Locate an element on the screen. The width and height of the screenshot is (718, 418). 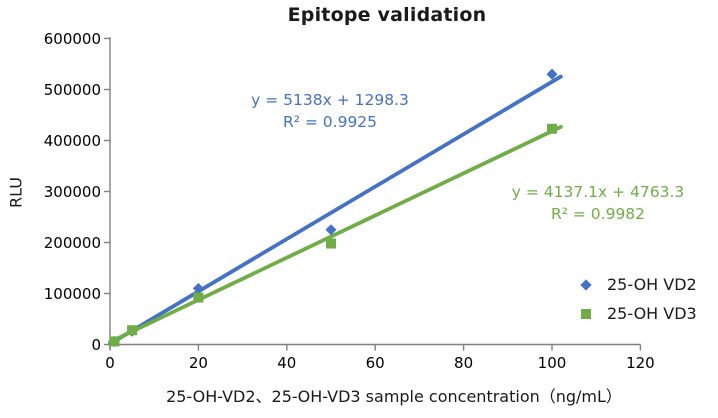
trendline-annotation-vd2: y = 5138x + 1298.3 R² = 0.9925 is located at coordinates (330, 111).